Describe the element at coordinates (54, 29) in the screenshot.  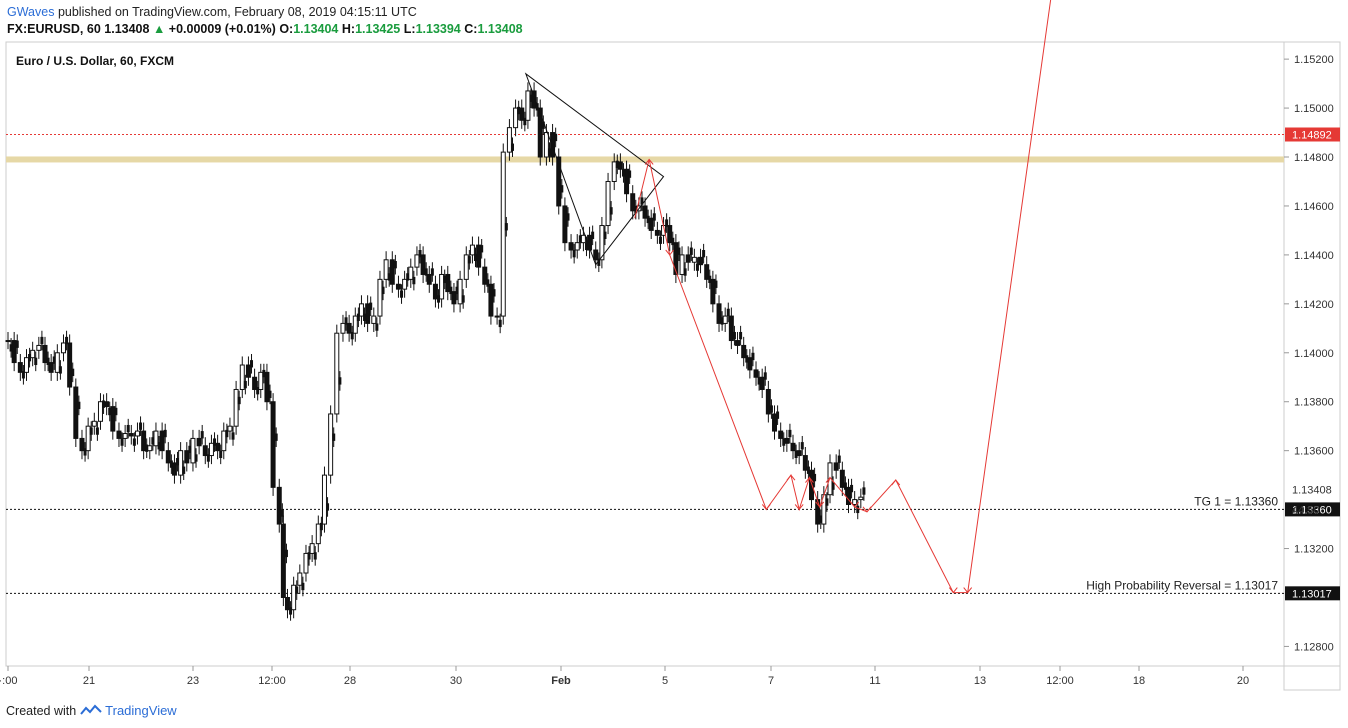
I see `symbol-label: FX:EURUSD, 60` at that location.